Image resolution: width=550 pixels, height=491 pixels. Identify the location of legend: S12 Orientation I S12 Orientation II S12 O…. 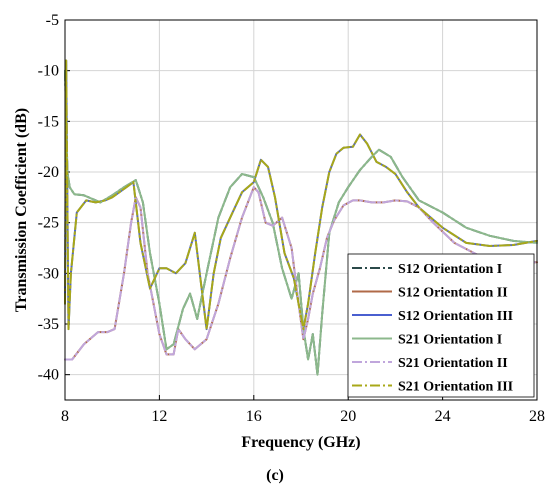
(441, 325).